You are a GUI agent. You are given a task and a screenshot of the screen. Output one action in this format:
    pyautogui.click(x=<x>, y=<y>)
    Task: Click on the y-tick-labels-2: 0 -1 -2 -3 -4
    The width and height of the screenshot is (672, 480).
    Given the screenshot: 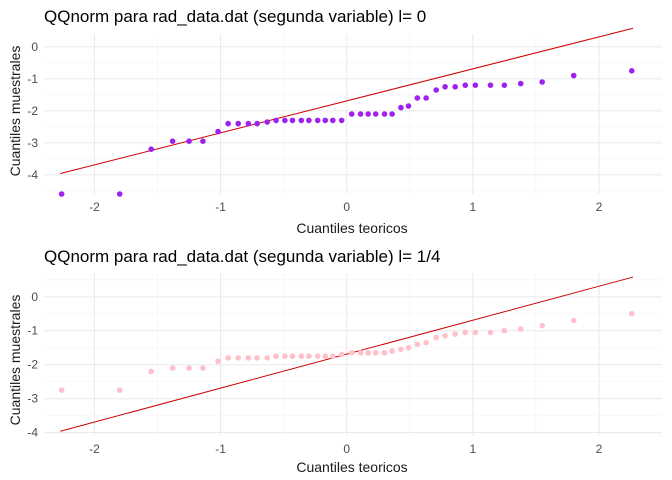 What is the action you would take?
    pyautogui.click(x=32, y=365)
    